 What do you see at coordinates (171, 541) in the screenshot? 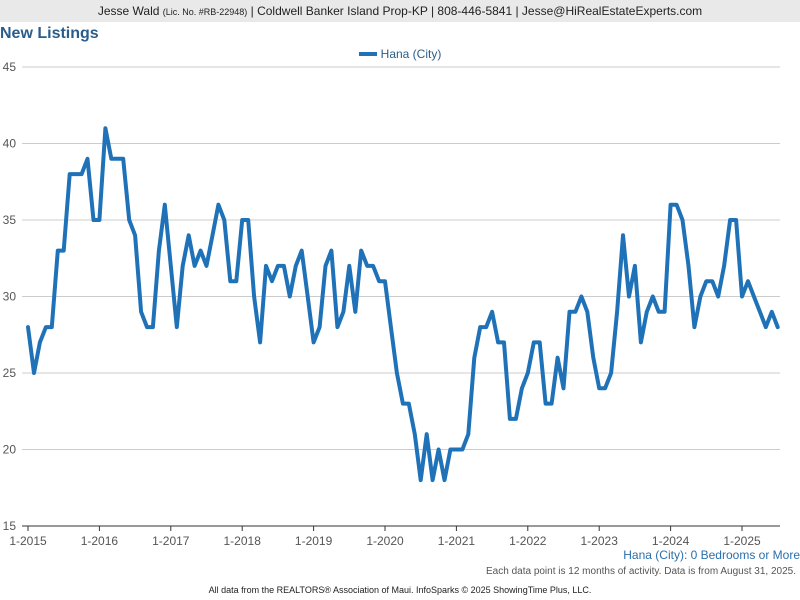
I see `x-tick-label: 1-2017` at bounding box center [171, 541].